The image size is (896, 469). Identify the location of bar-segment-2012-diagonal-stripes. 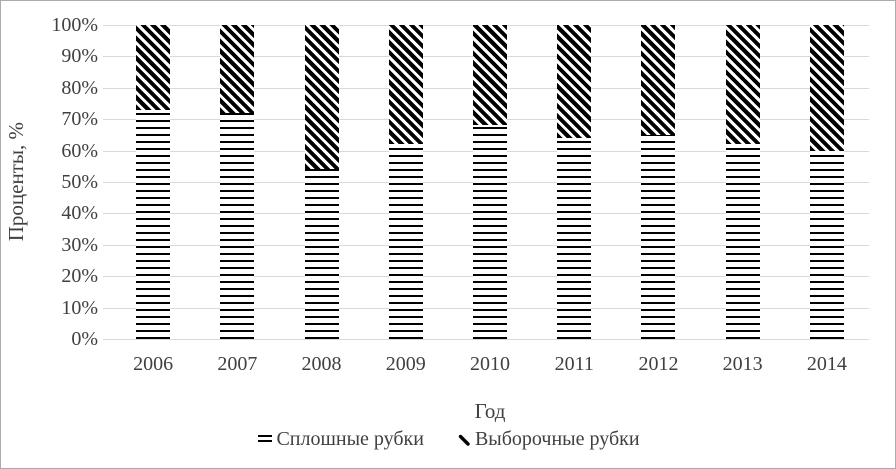
(658, 80).